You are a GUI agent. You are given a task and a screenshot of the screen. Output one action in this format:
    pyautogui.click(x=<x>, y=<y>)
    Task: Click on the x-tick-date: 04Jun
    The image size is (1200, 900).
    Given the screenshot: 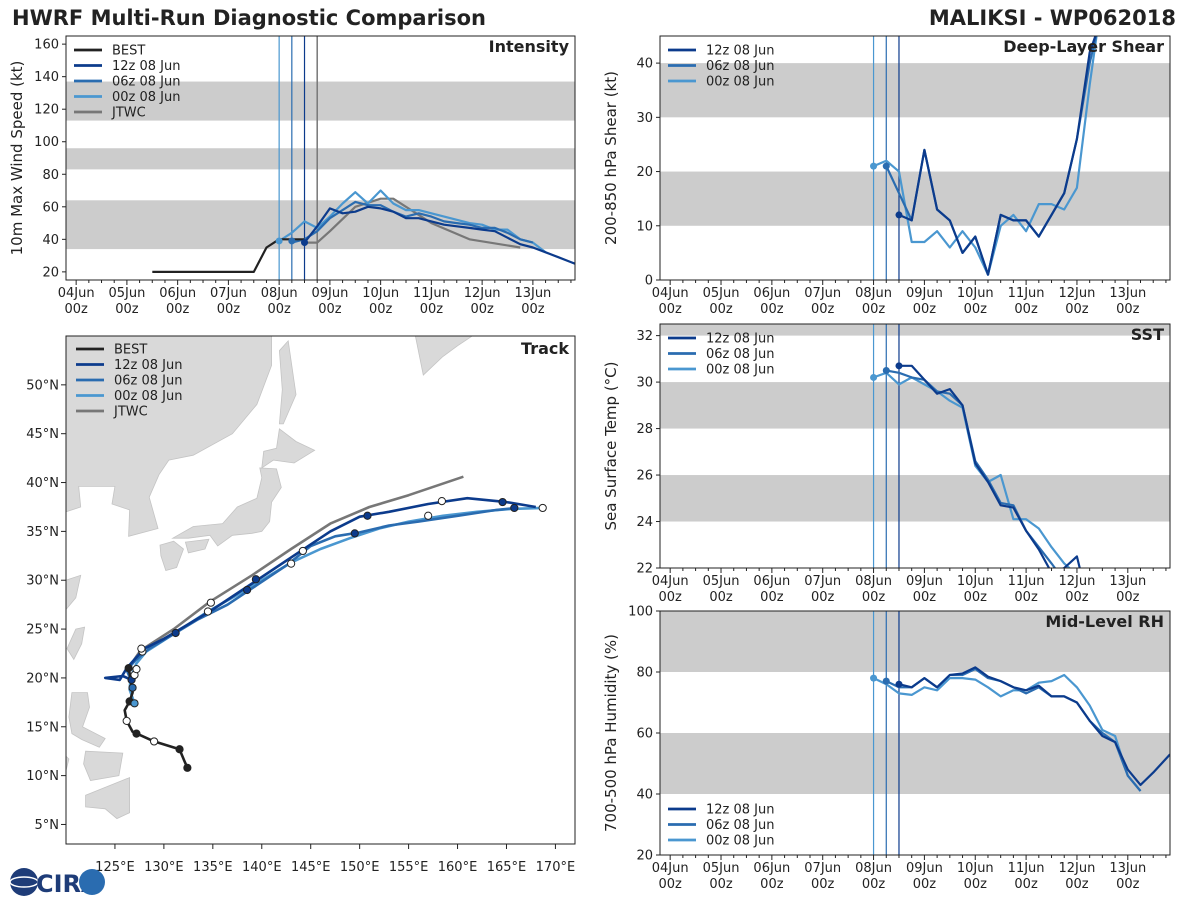 What is the action you would take?
    pyautogui.click(x=670, y=581)
    